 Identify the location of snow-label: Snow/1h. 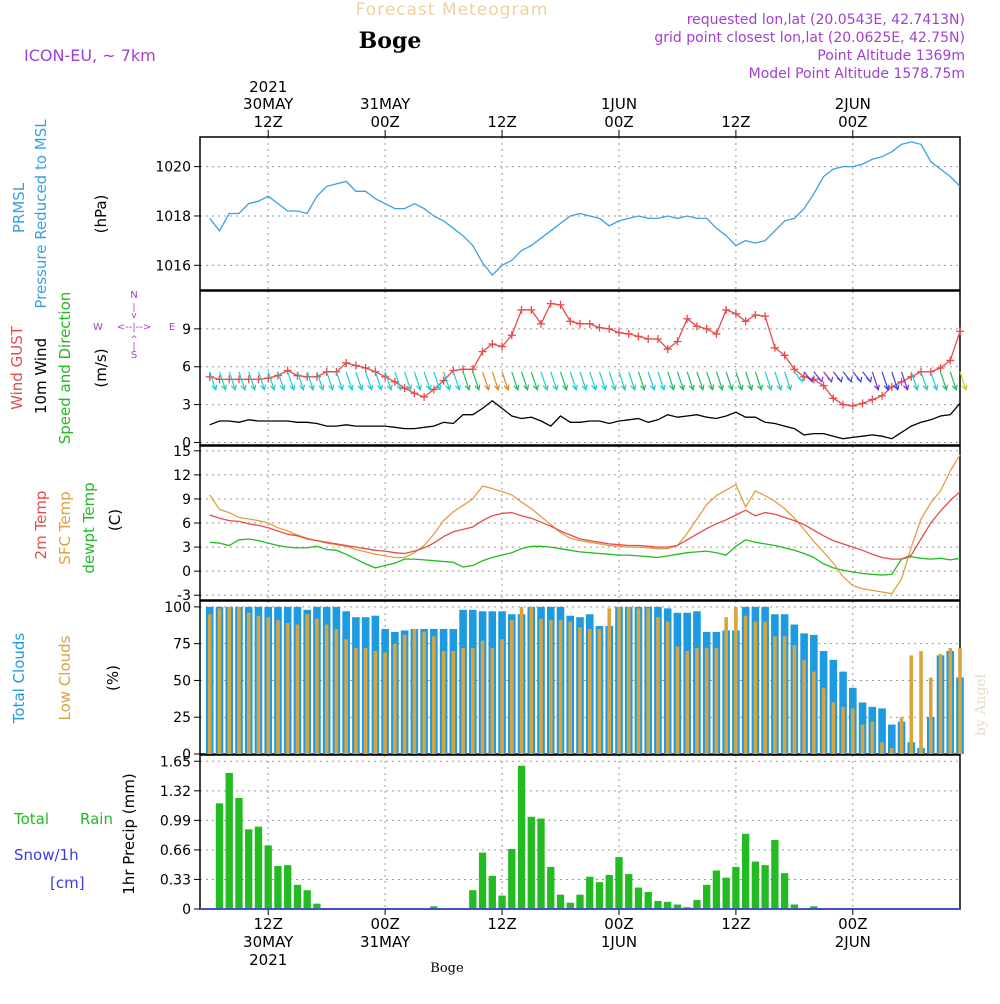
(46, 855).